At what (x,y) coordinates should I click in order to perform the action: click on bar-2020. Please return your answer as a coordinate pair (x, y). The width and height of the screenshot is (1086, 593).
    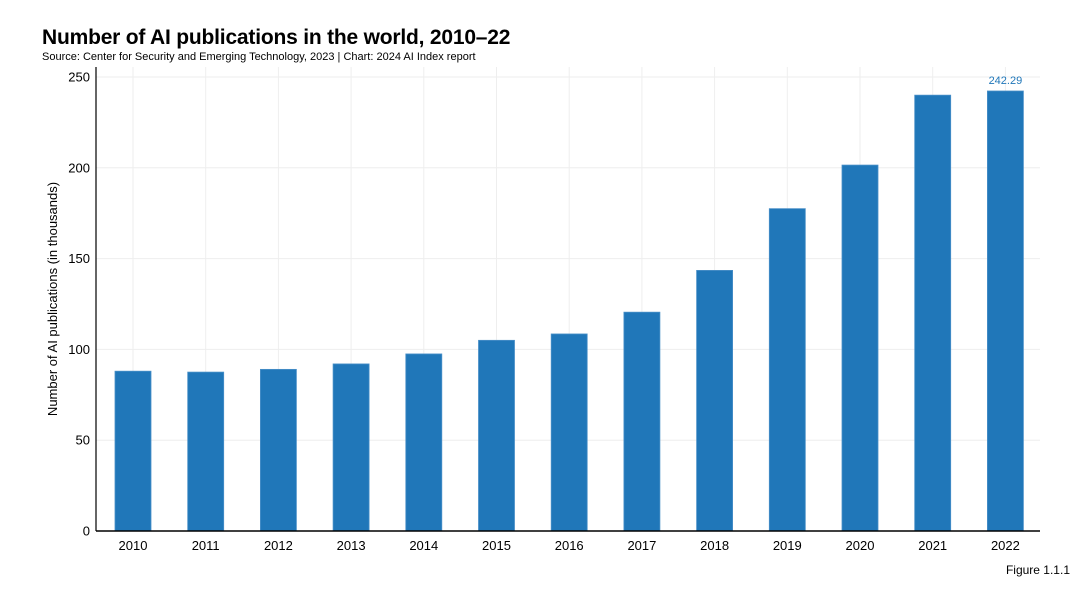
    Looking at the image, I should click on (860, 348).